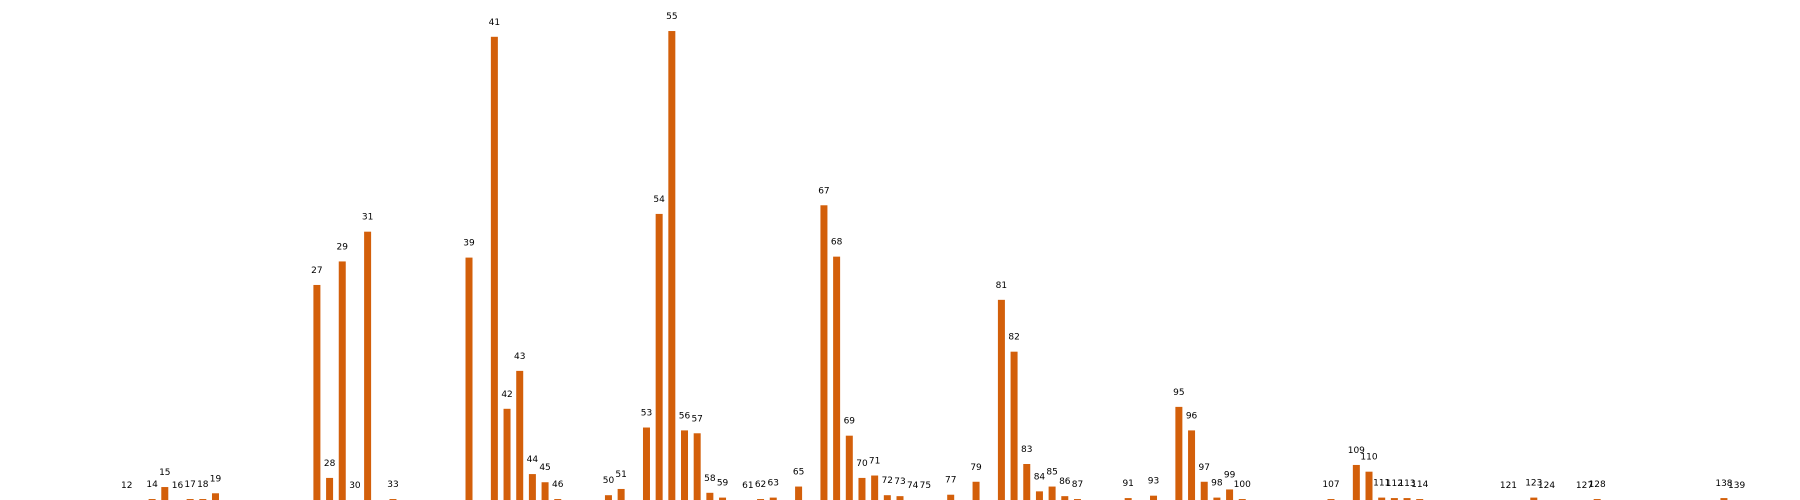 This screenshot has height=500, width=1800. What do you see at coordinates (646, 414) in the screenshot?
I see `bar-label-53: 53` at bounding box center [646, 414].